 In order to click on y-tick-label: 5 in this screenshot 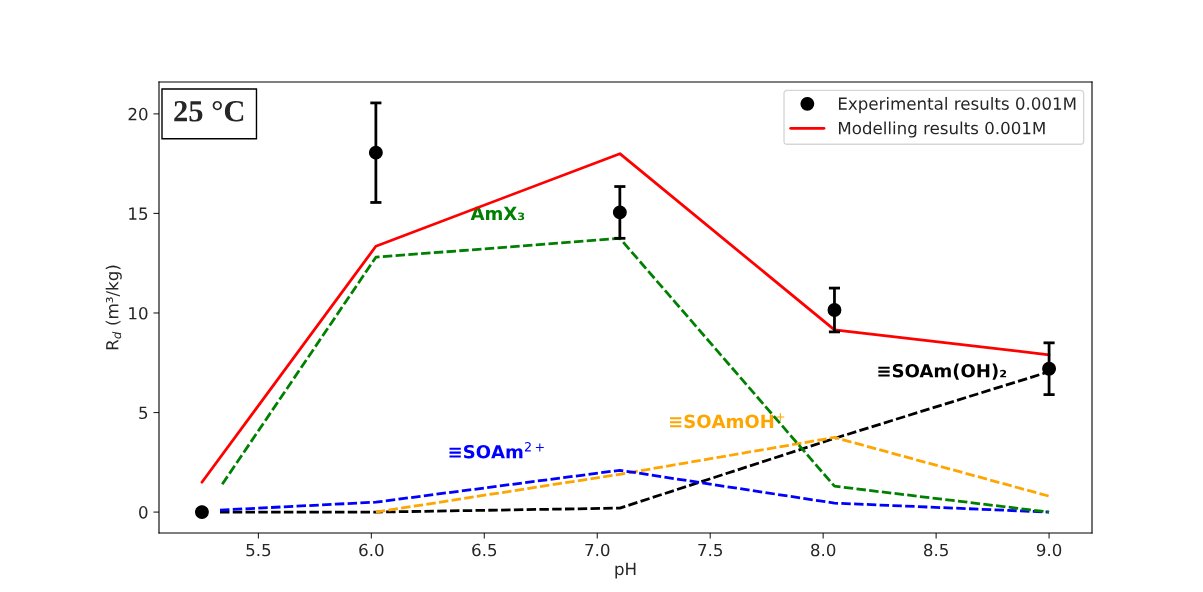, I will do `click(143, 413)`.